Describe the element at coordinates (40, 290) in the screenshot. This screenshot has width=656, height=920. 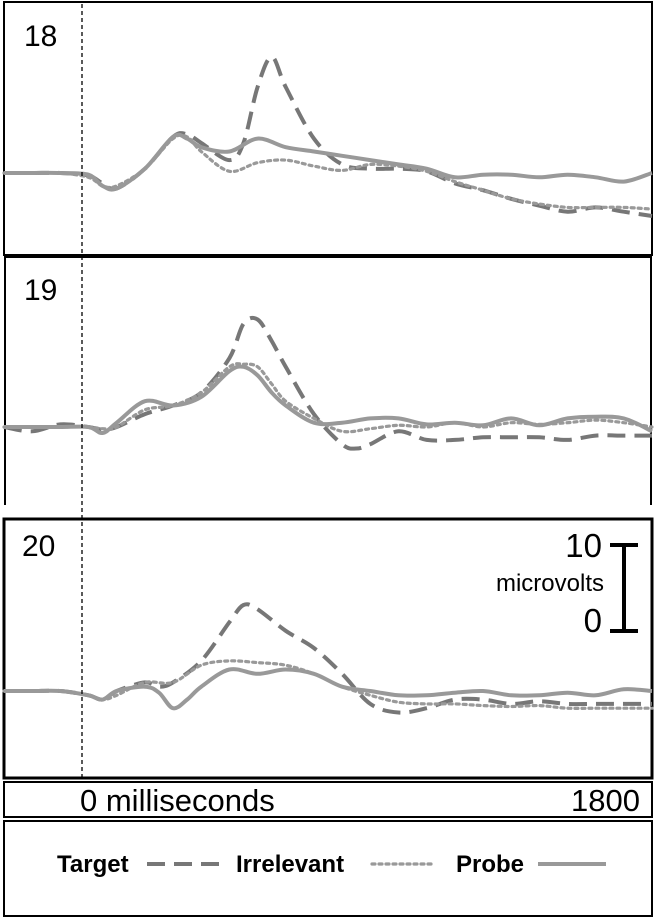
I see `panel-19-label: 19` at that location.